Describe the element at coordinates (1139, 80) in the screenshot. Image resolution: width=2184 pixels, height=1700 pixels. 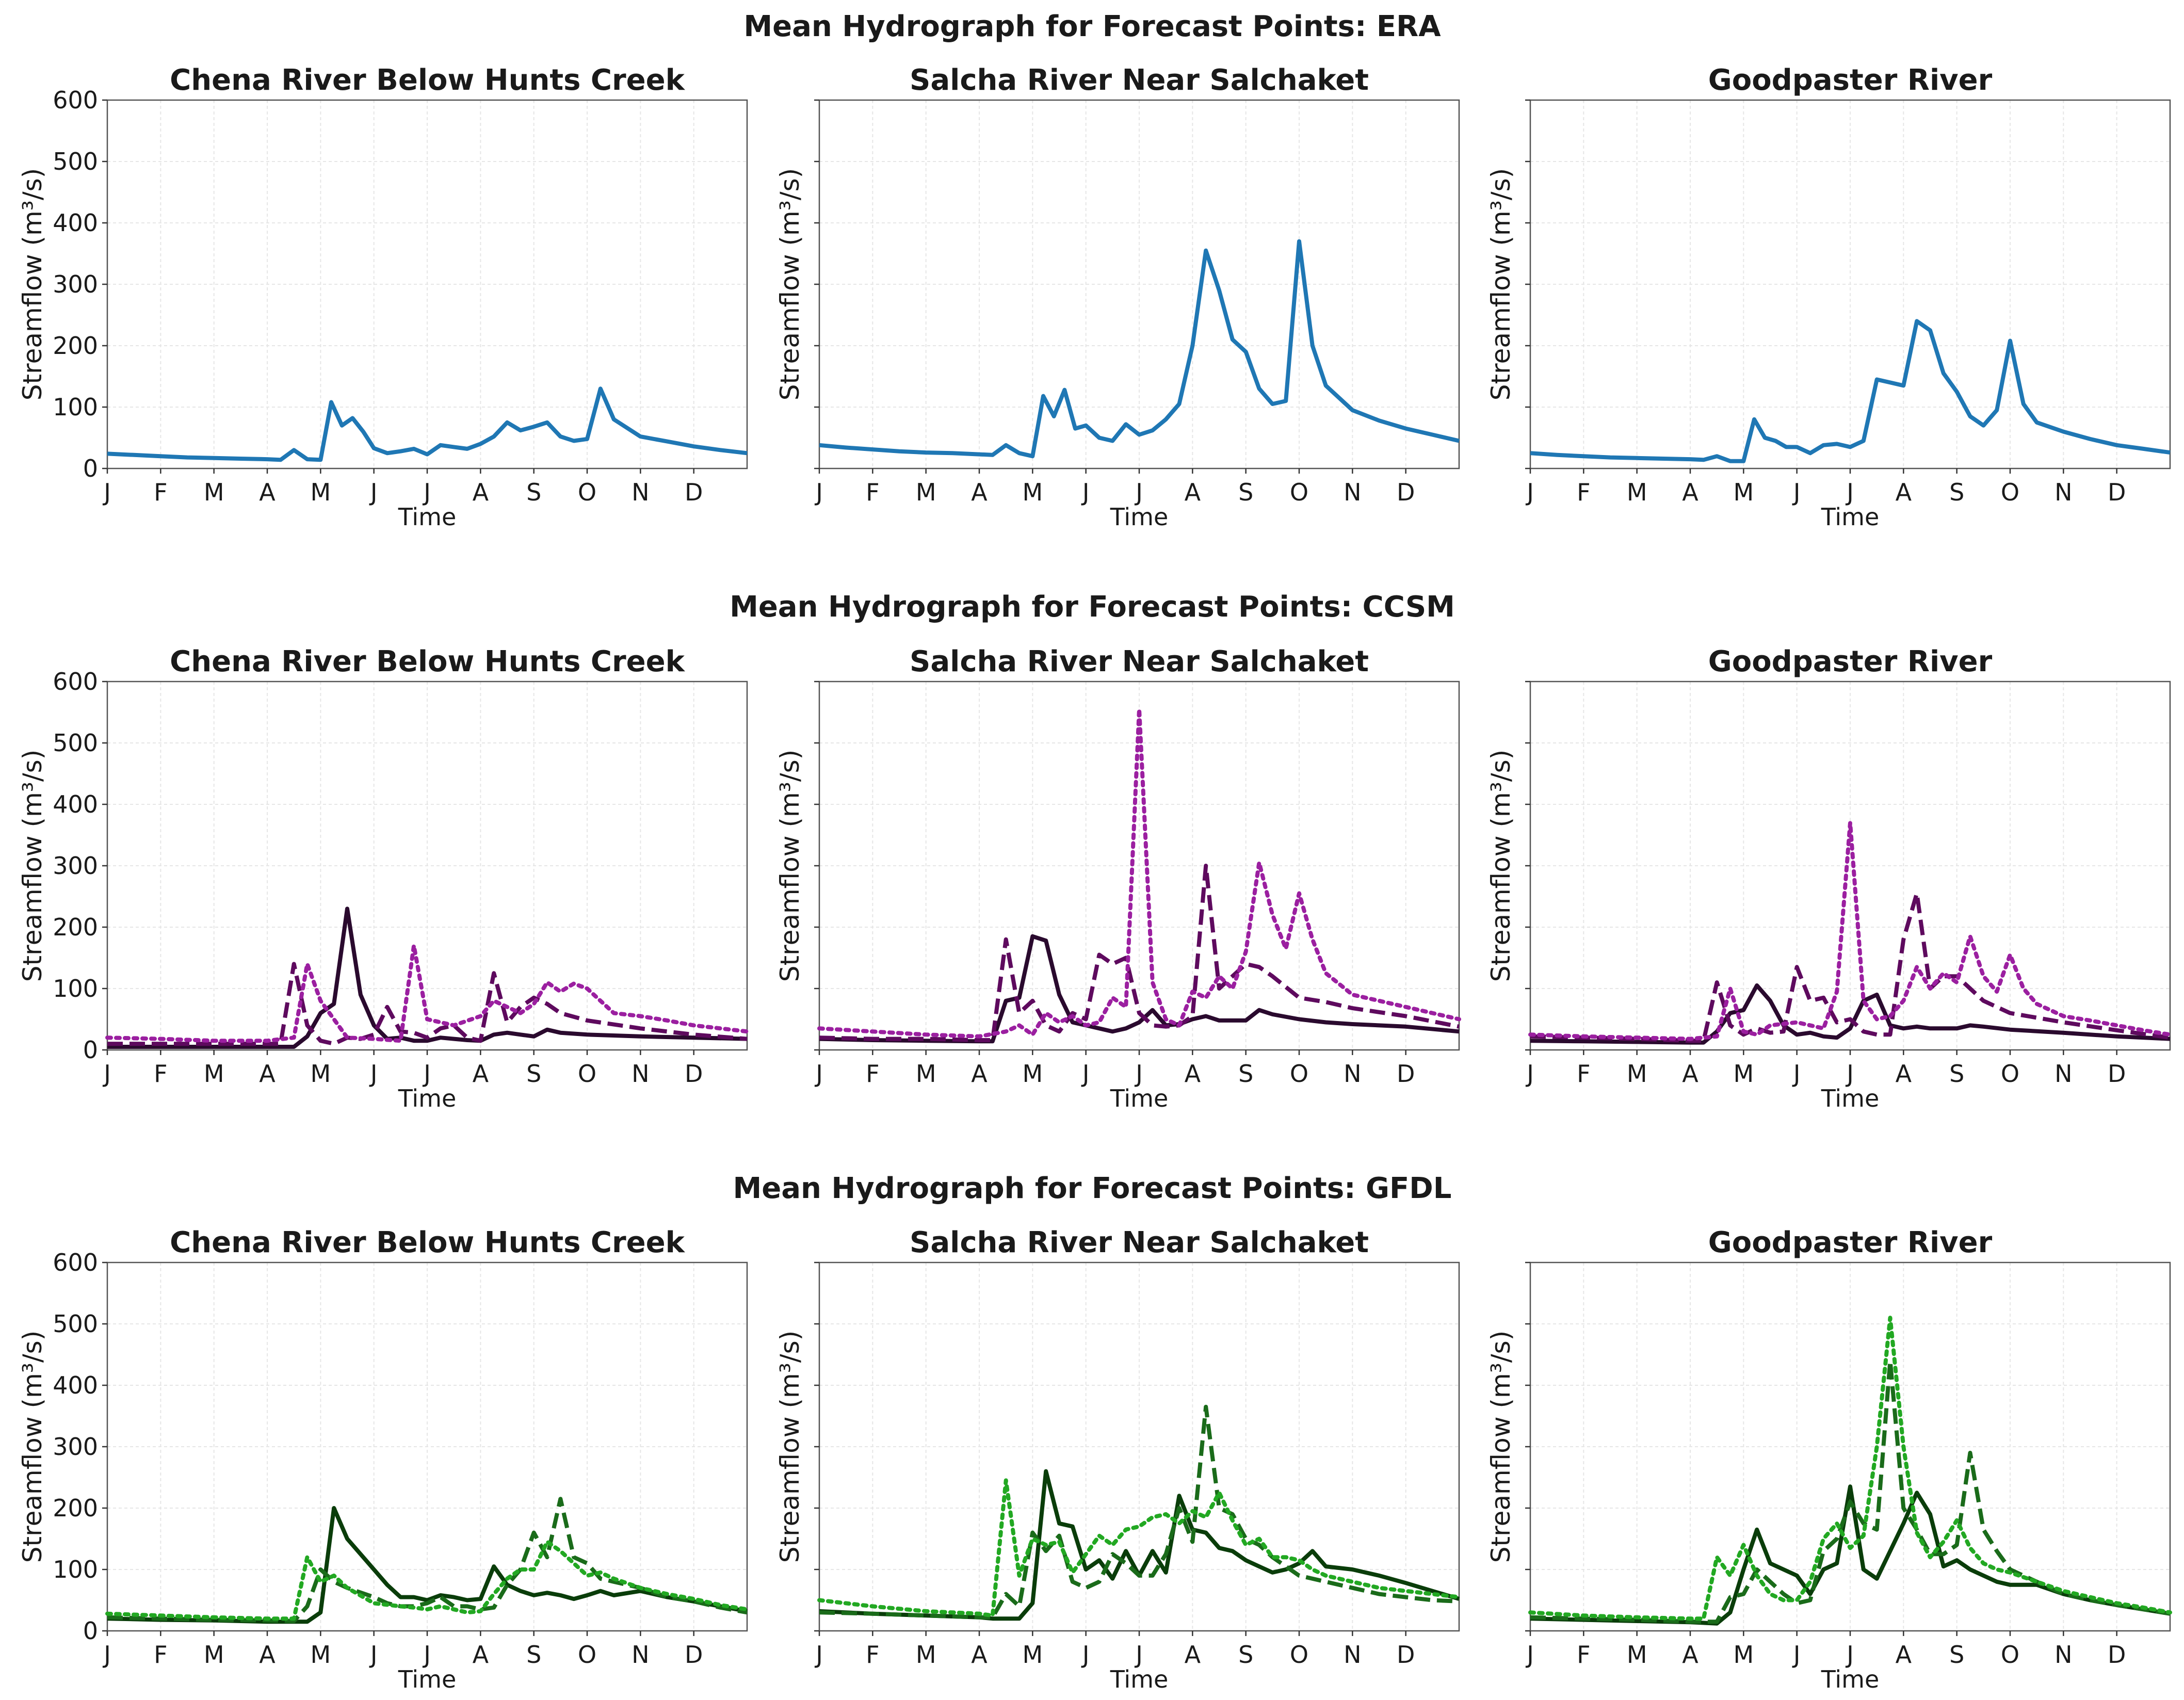
I see `panel-title: Salcha River Near Salchaket` at that location.